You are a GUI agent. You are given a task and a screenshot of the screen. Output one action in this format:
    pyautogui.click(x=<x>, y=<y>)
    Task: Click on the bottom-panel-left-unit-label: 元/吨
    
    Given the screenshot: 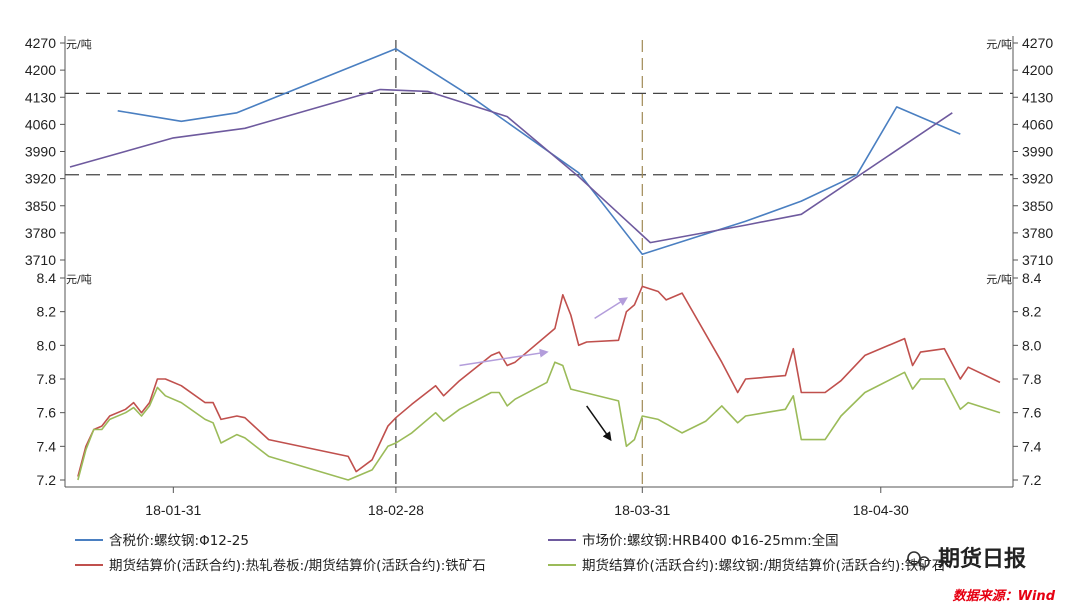 What is the action you would take?
    pyautogui.click(x=79, y=279)
    